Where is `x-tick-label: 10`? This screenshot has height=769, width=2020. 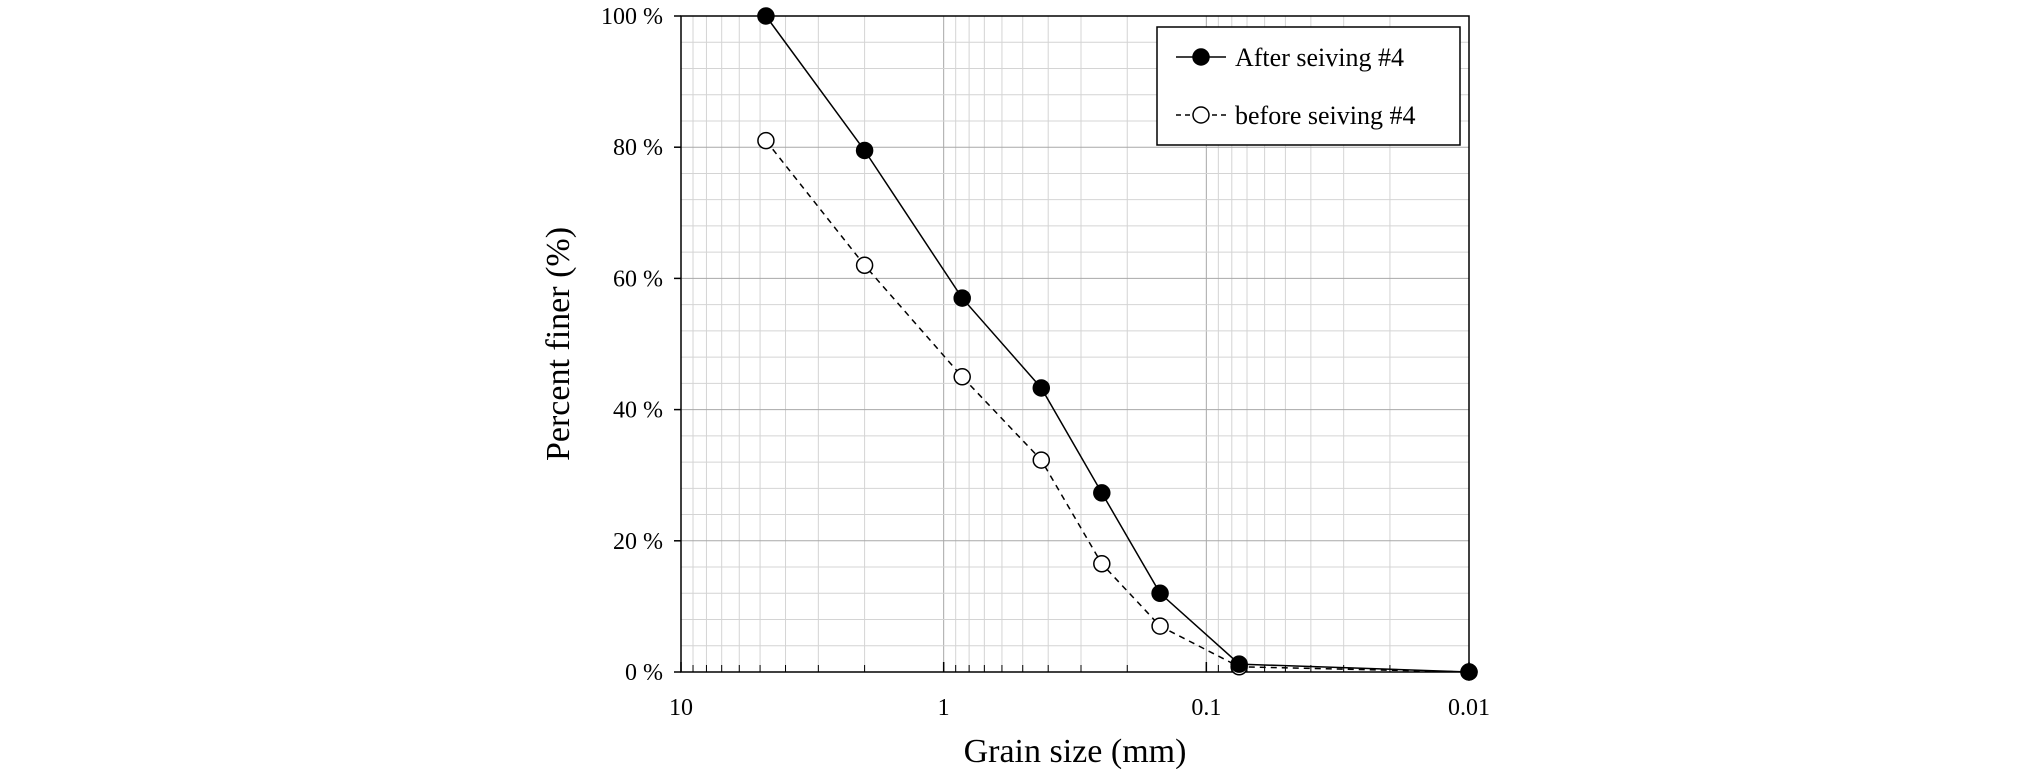 x-tick-label: 10 is located at coordinates (681, 708).